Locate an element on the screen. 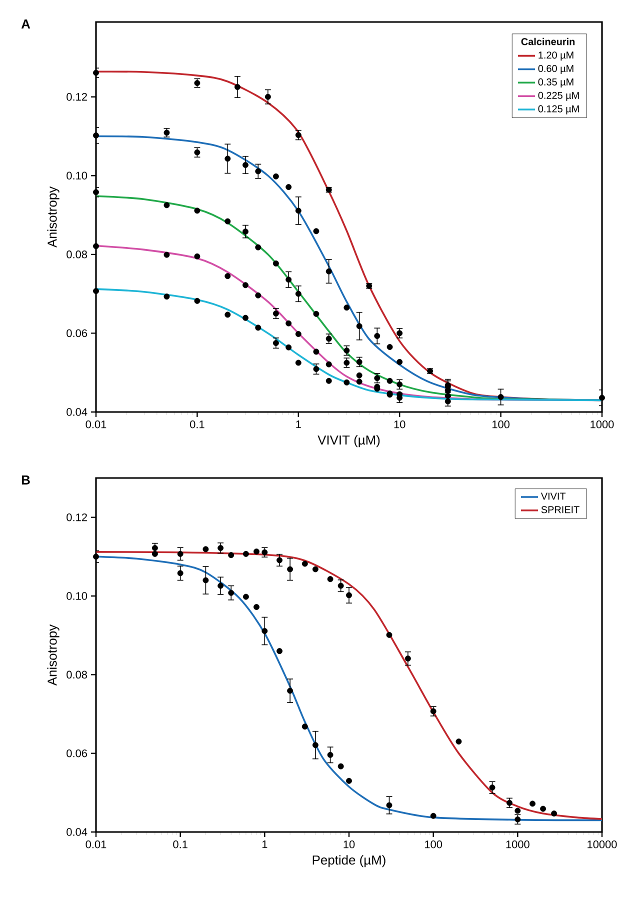  legend-label: 1.20 µM is located at coordinates (556, 56).